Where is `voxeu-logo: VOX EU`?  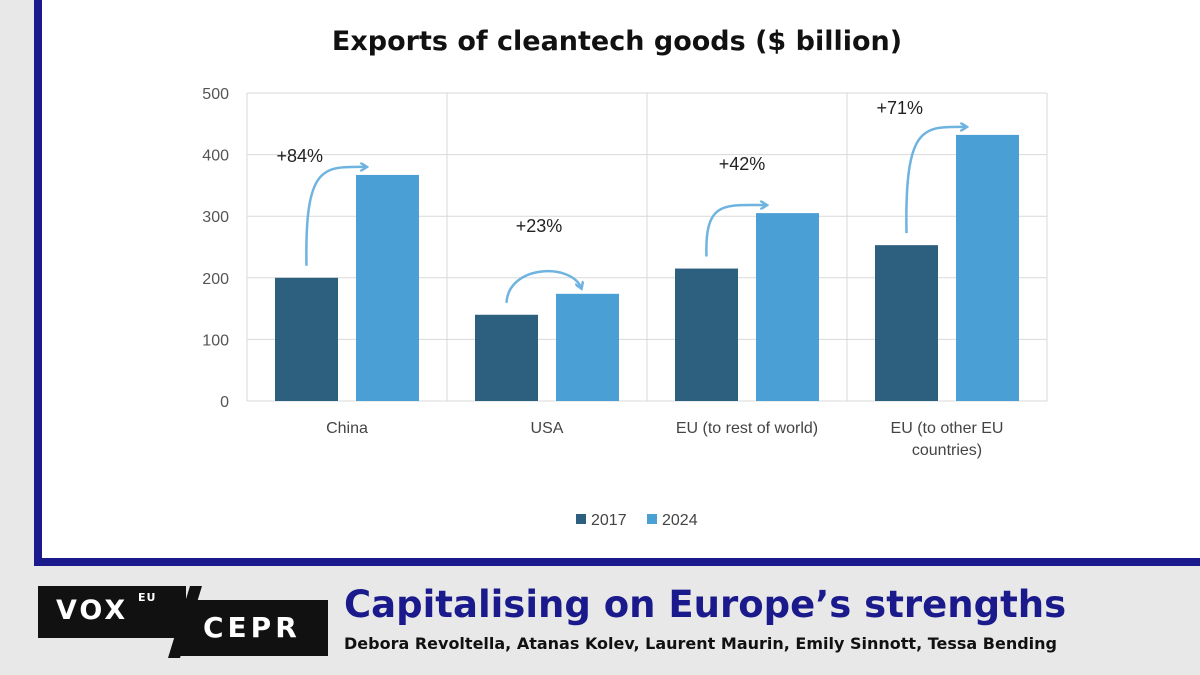
voxeu-logo: VOX EU is located at coordinates (112, 612).